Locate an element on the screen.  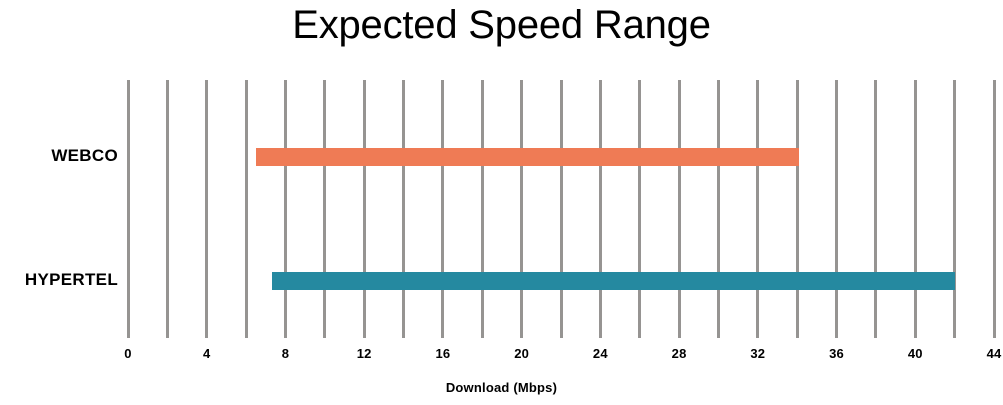
range-bar-webco is located at coordinates (527, 157).